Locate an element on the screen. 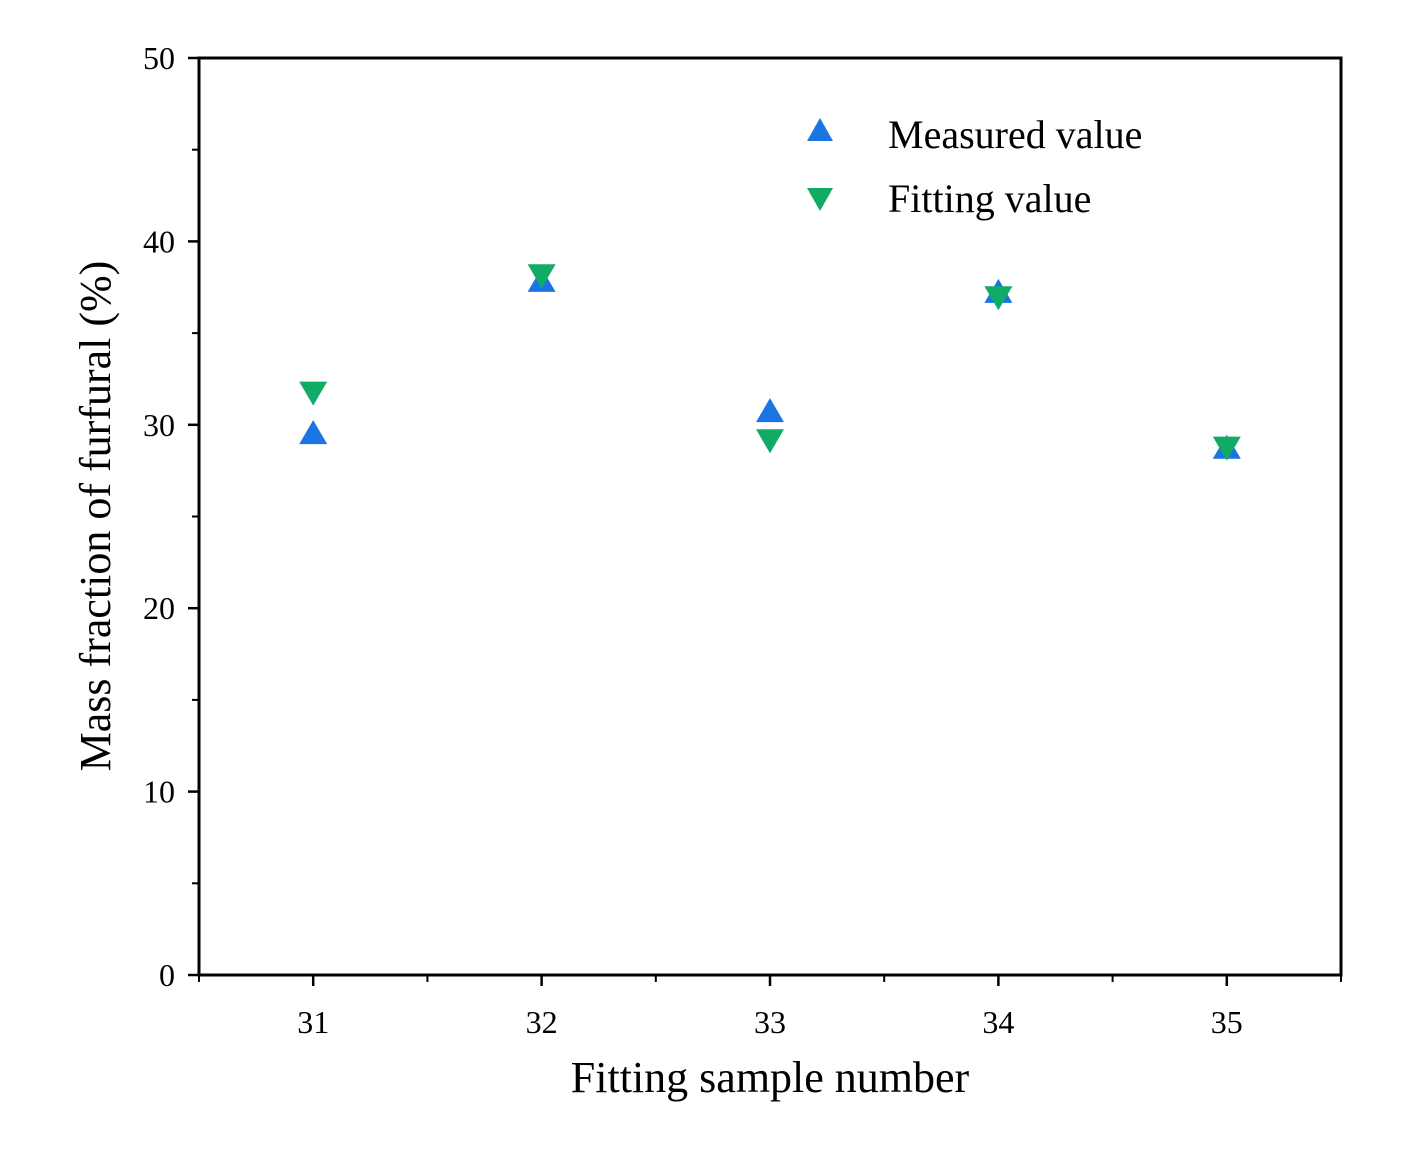  x-tick-label-35: 35 is located at coordinates (1227, 1022).